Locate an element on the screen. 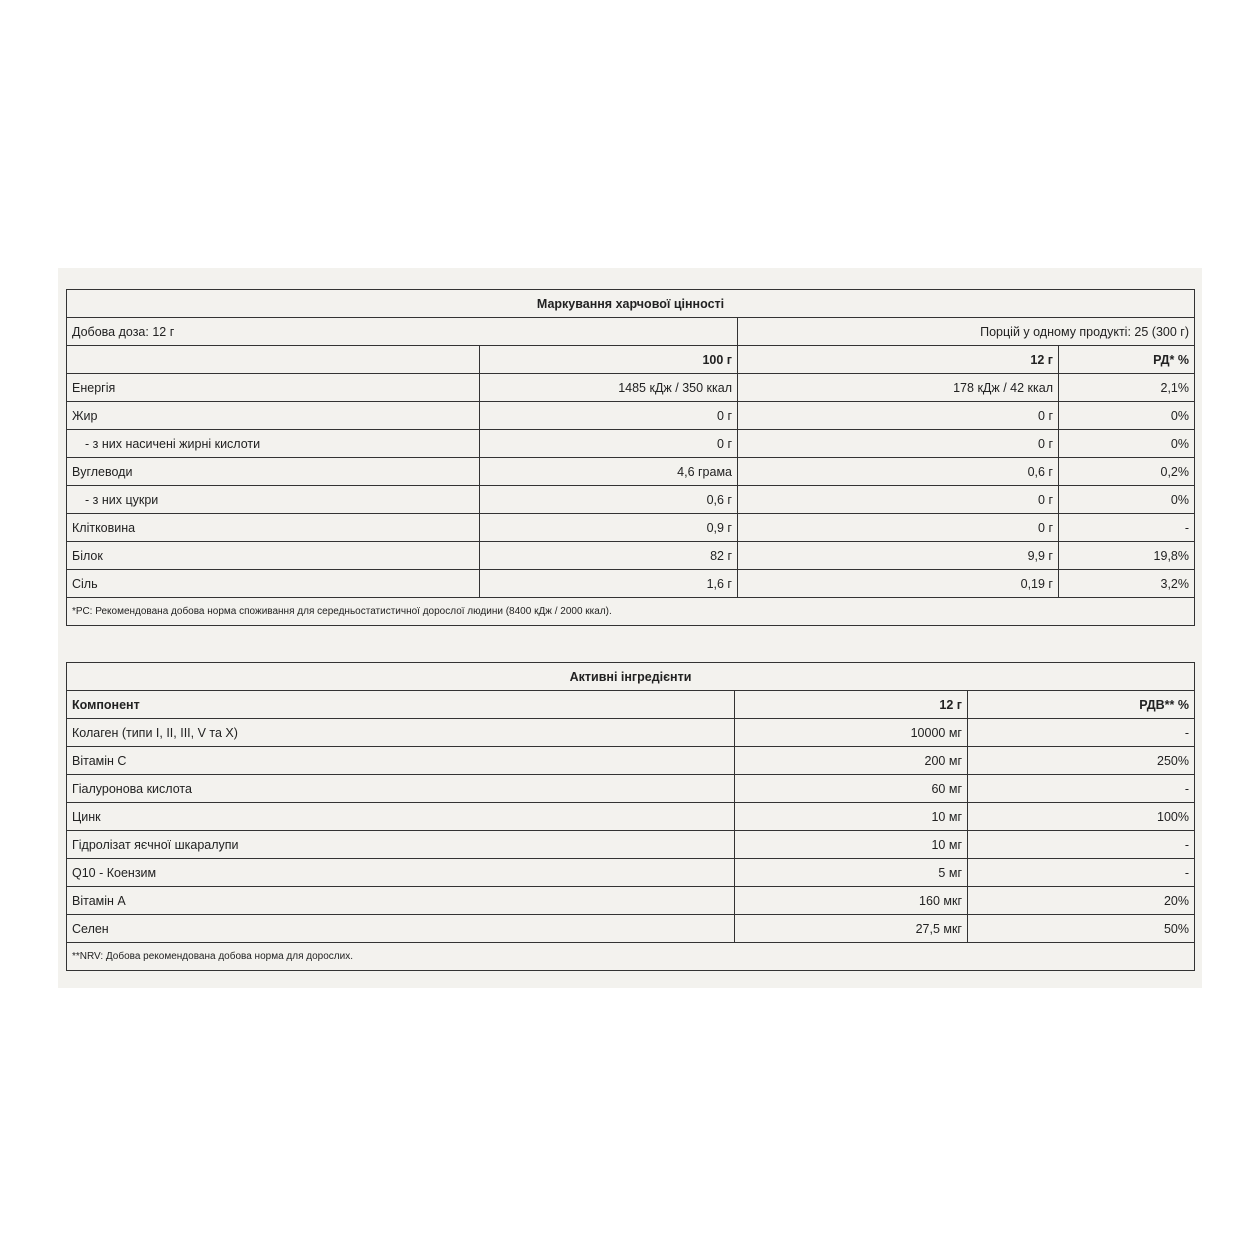 Image resolution: width=1260 pixels, height=1260 pixels. row-value: 10000 мг is located at coordinates (851, 732).